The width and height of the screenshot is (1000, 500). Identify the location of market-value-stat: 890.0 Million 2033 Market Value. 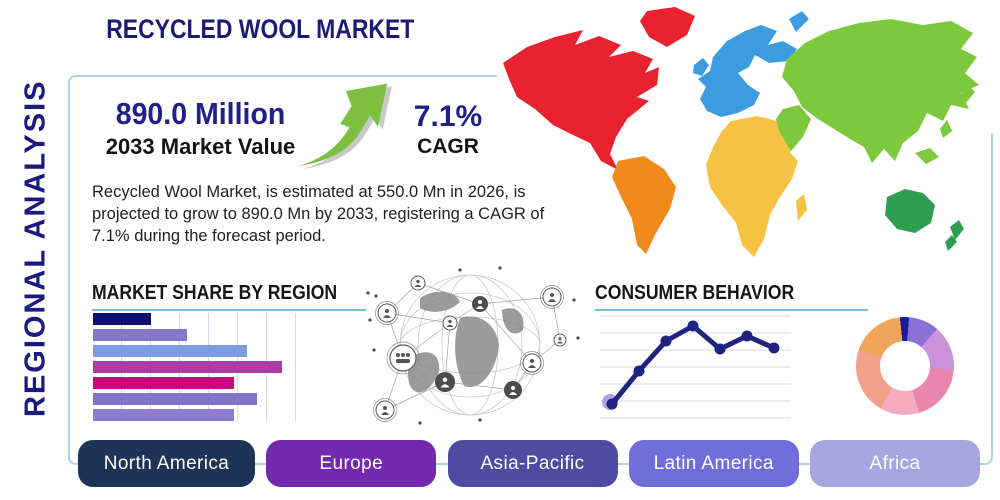
(200, 128).